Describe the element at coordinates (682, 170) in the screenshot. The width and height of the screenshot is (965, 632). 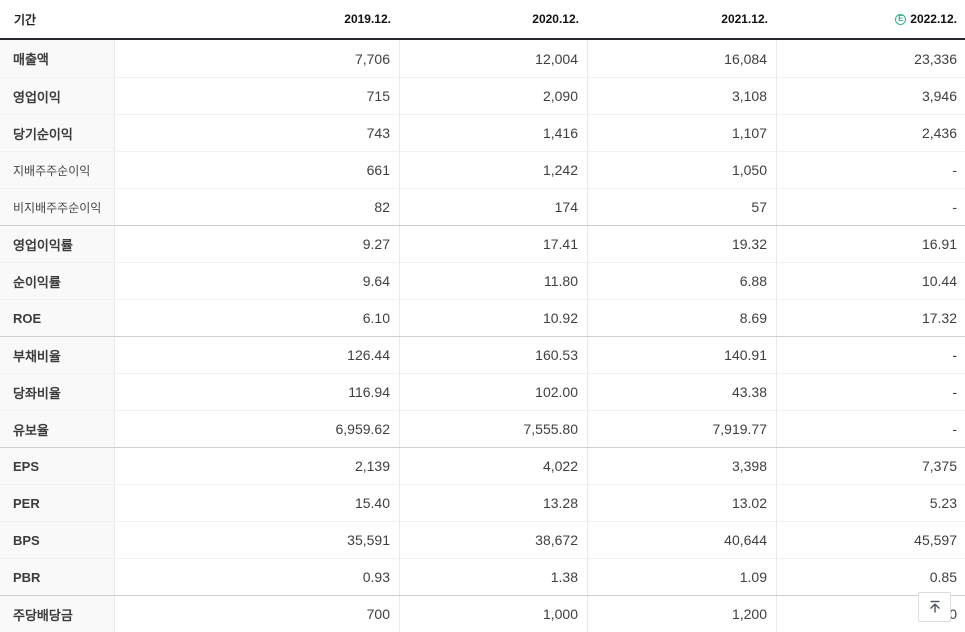
I see `value-cell: 1,050` at that location.